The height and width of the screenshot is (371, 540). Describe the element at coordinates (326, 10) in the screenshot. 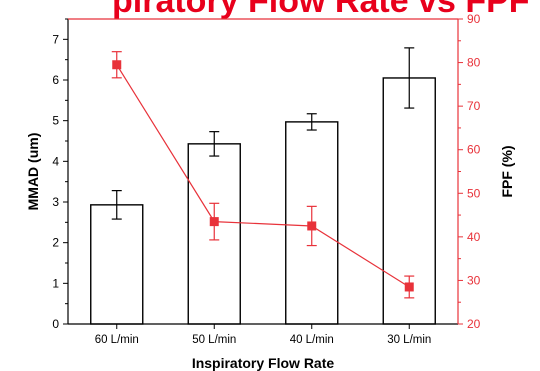

I see `chart-title-fragment: piratory Flow Rate vs FPF and MMAD` at that location.